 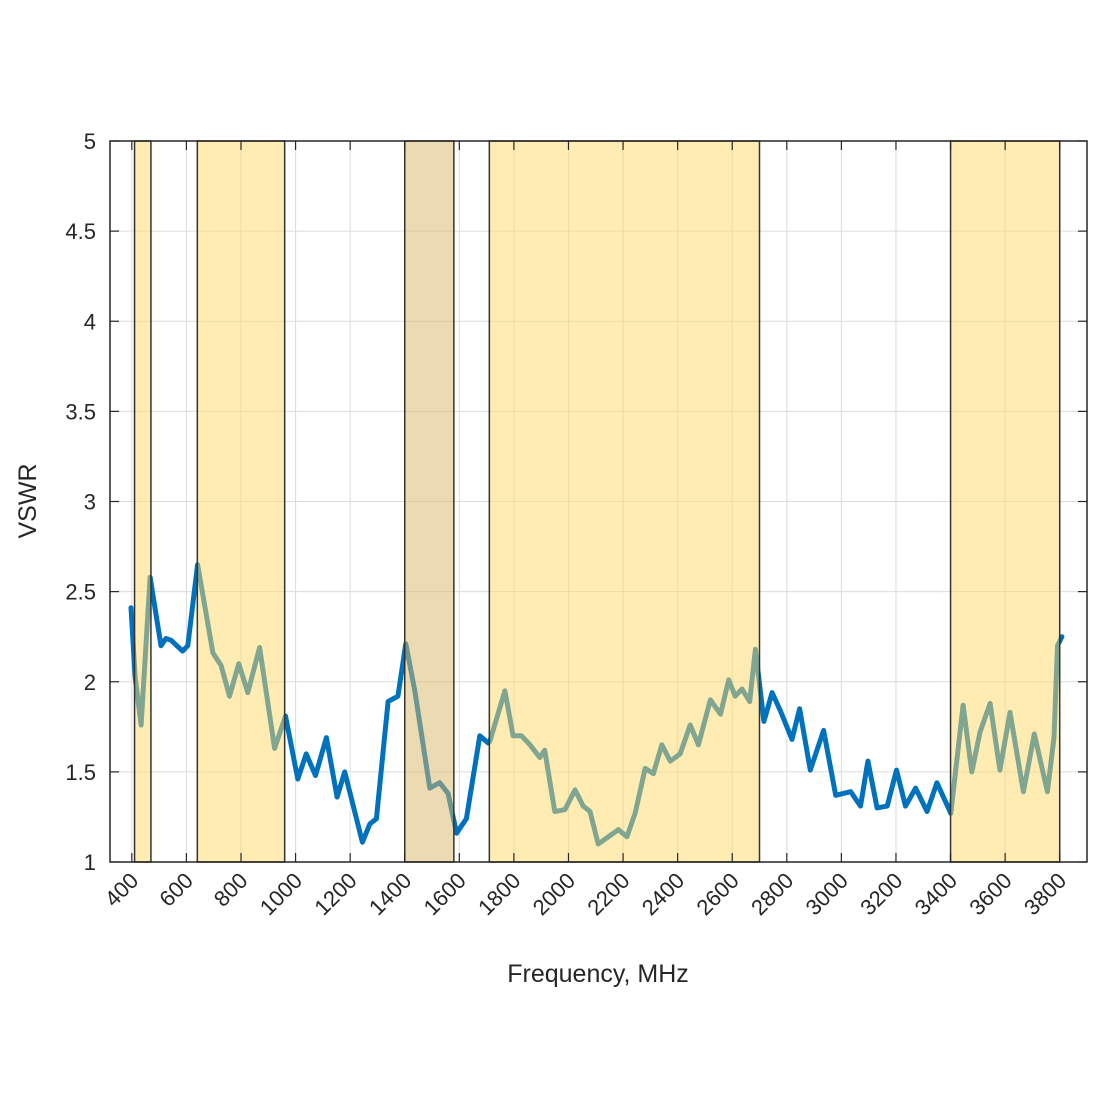 What do you see at coordinates (90, 321) in the screenshot?
I see `y-tick-label: 4` at bounding box center [90, 321].